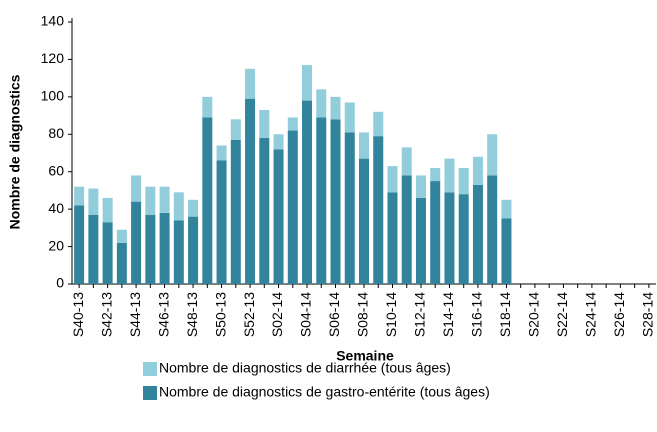 This screenshot has width=657, height=432. I want to click on x-tick-label: S04-14, so click(306, 314).